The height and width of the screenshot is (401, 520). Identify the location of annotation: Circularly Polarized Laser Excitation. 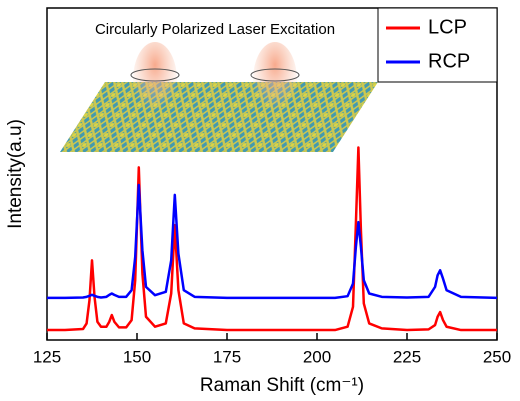
(215, 29).